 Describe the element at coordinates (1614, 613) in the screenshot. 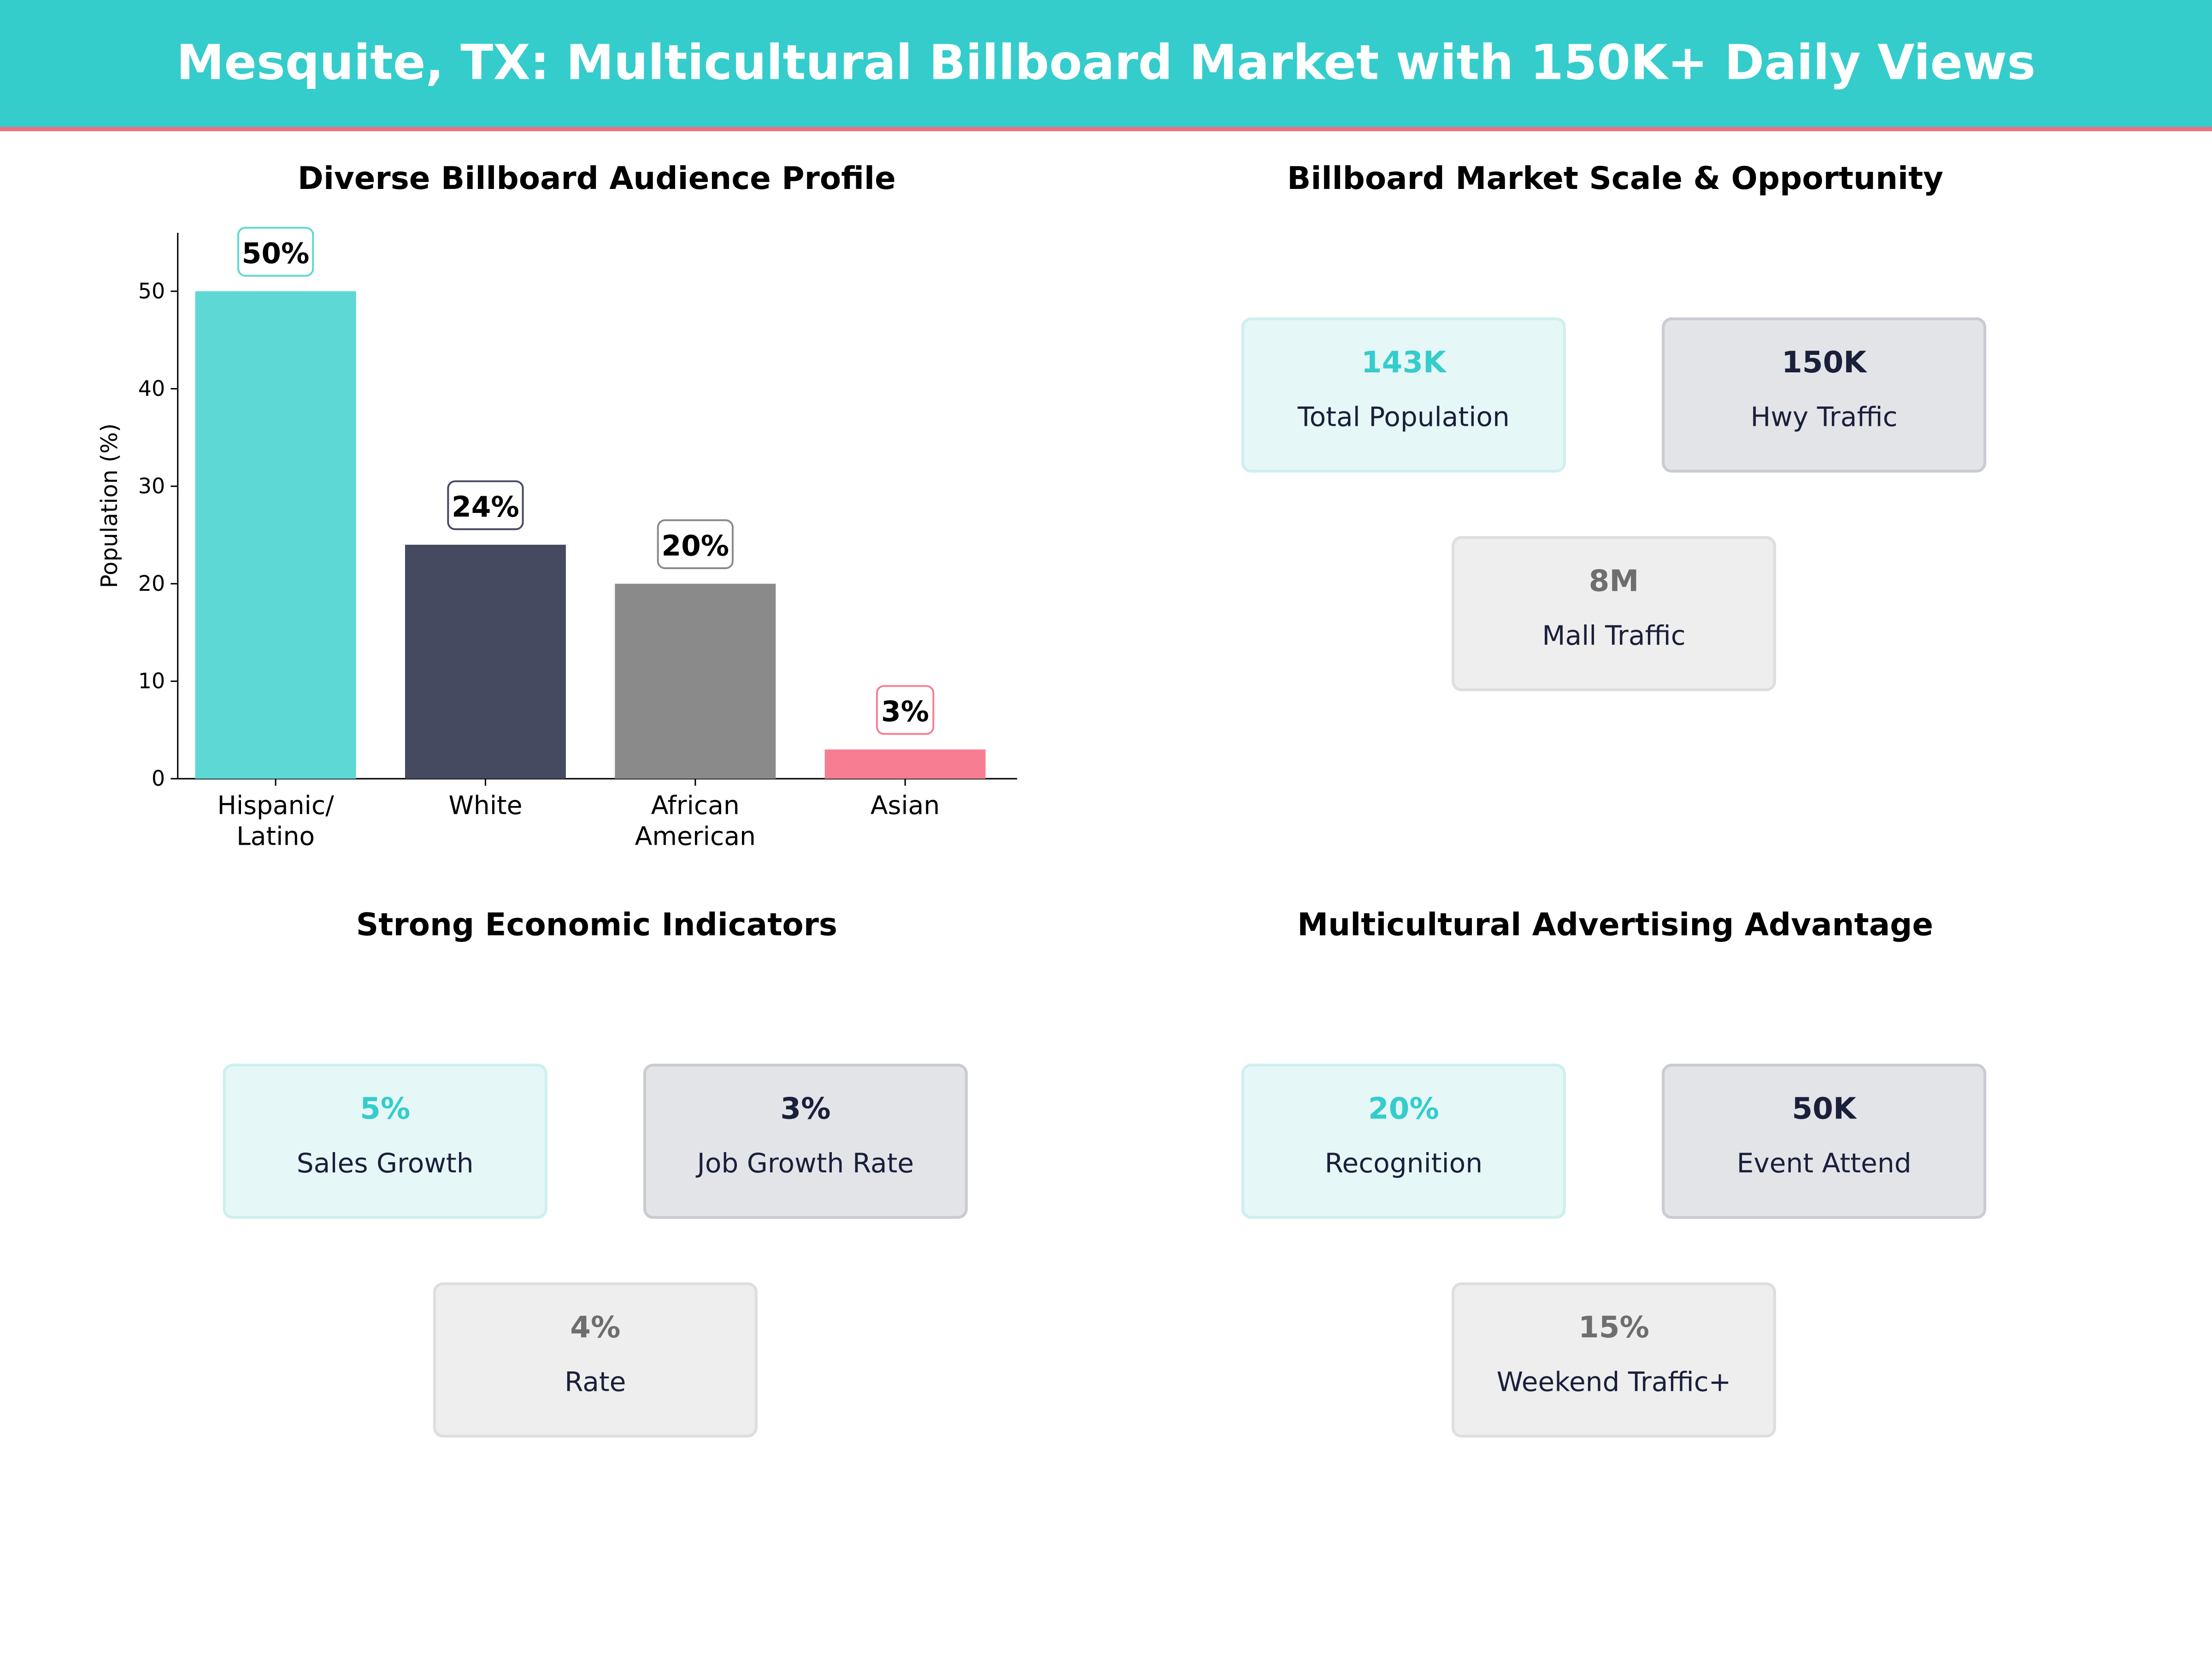

I see `stat-card-mall-traffic: 8M Mall Traffic` at that location.